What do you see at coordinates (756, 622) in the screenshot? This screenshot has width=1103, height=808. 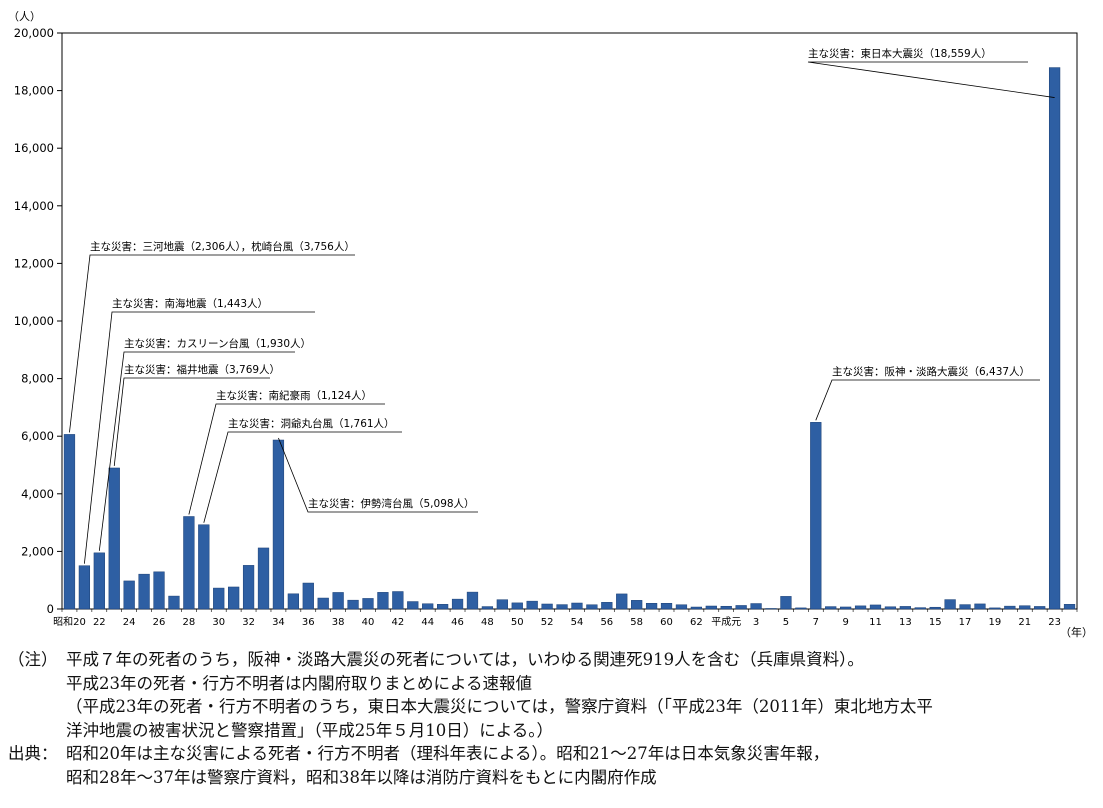 I see `x-tick-label: 3` at bounding box center [756, 622].